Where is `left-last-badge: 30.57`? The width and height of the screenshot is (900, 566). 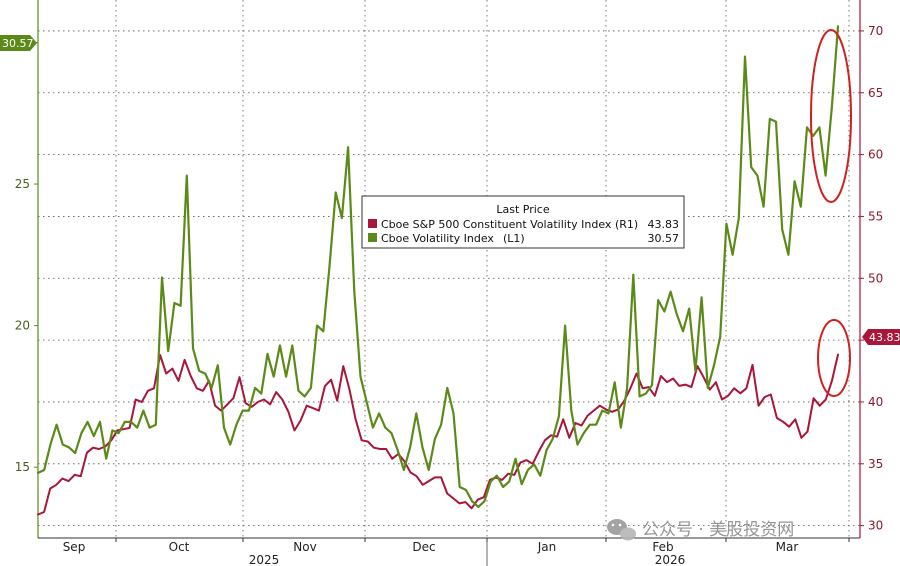 left-last-badge: 30.57 is located at coordinates (18, 43).